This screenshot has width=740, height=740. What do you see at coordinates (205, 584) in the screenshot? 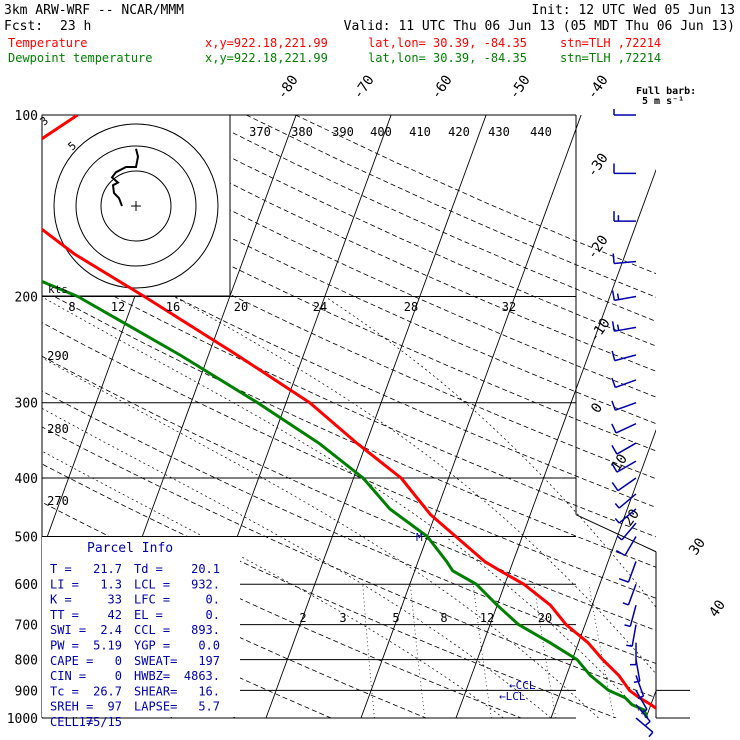
I see `parcel-info-cell: 932.` at bounding box center [205, 584].